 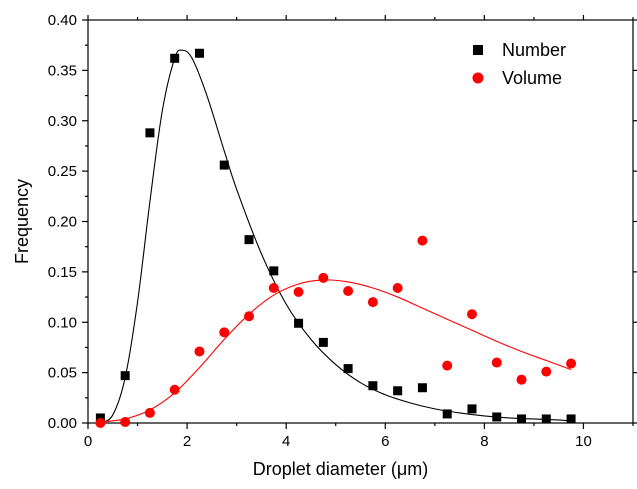 What do you see at coordinates (62, 70) in the screenshot?
I see `y-tick-label: 0.35` at bounding box center [62, 70].